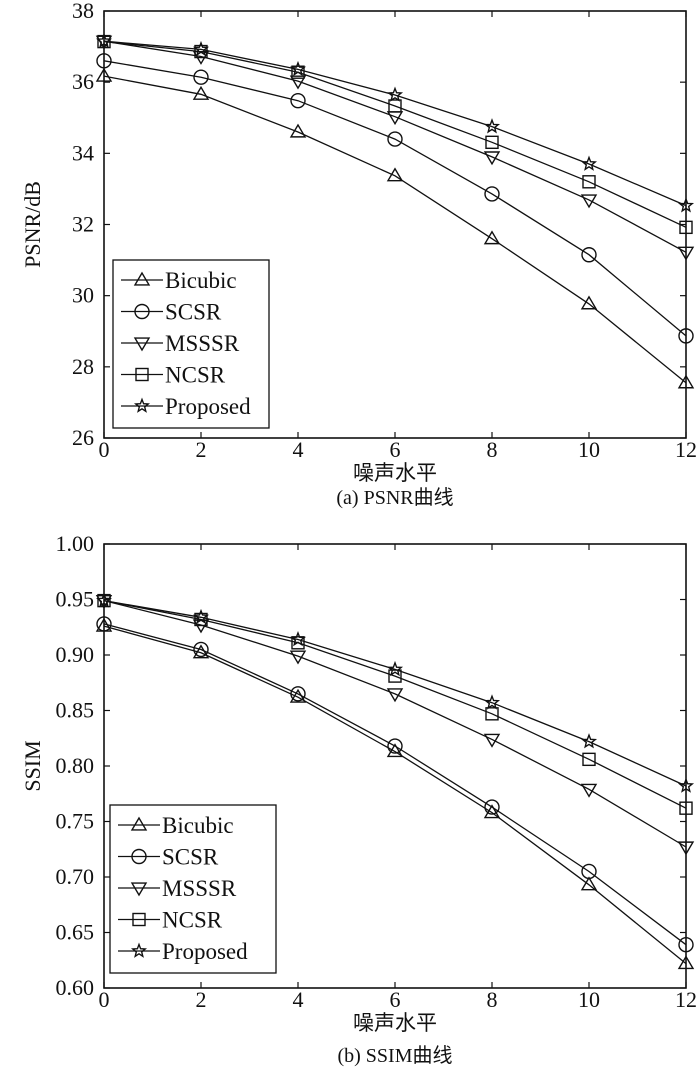  Describe the element at coordinates (83, 152) in the screenshot. I see `y-tick-label: 34` at that location.